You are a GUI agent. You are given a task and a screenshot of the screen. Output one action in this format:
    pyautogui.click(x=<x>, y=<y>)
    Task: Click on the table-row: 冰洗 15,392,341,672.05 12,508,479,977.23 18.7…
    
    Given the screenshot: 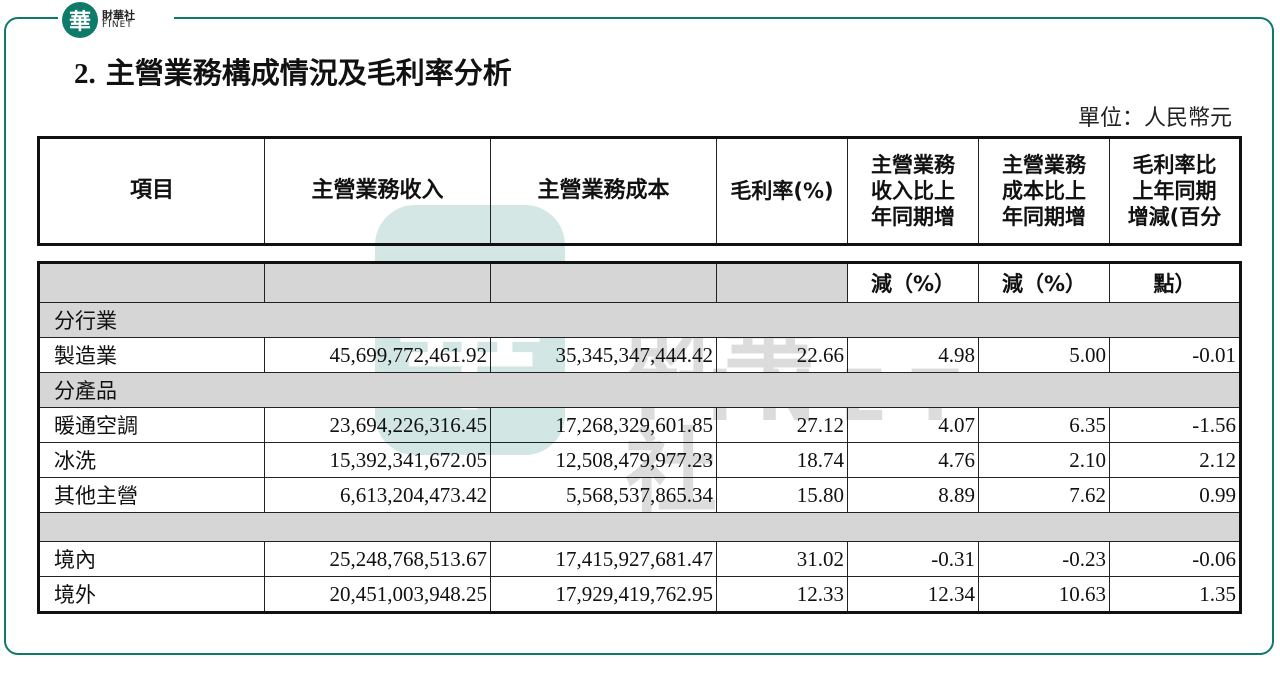 What is the action you would take?
    pyautogui.click(x=639, y=460)
    